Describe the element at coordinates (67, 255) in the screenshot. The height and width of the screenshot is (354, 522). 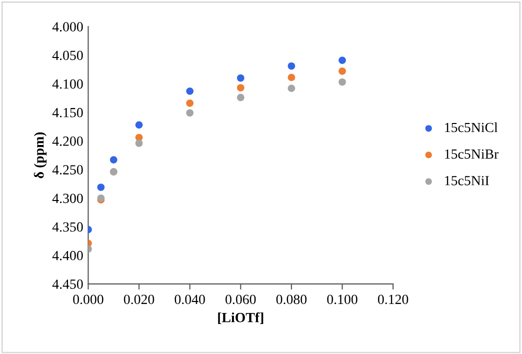
I see `y-tick-label: 4.400` at that location.